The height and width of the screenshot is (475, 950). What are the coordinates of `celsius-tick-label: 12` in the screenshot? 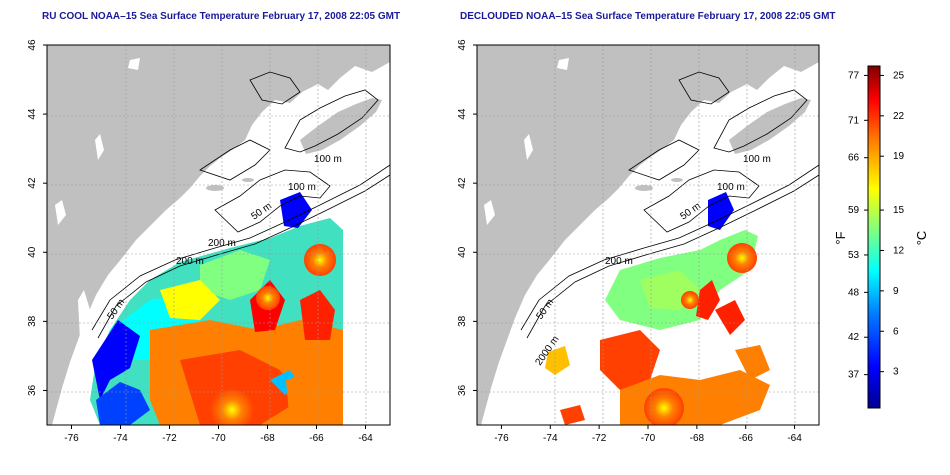 It's located at (899, 250).